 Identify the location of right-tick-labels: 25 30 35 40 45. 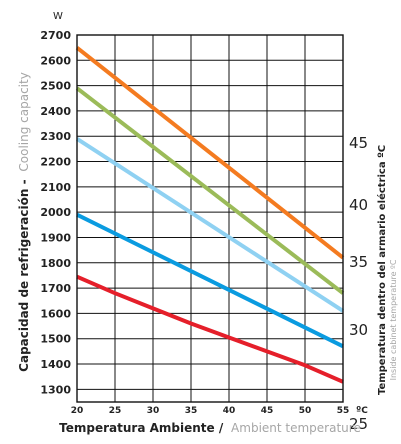
(358, 283).